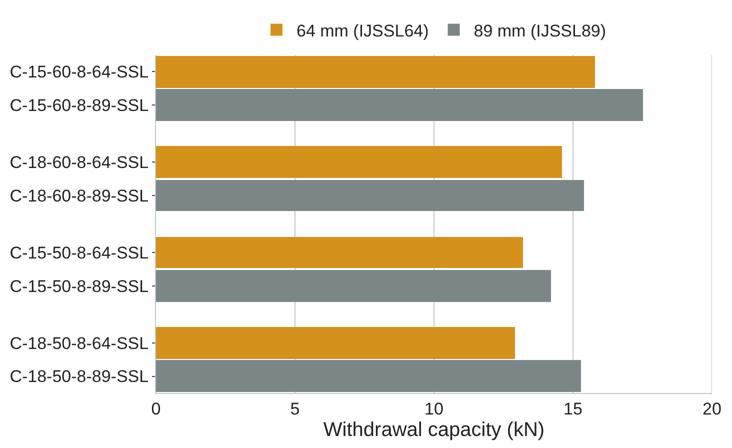 This screenshot has height=448, width=732. I want to click on y-tick-label: C-15-60-8-89-SSL, so click(79, 106).